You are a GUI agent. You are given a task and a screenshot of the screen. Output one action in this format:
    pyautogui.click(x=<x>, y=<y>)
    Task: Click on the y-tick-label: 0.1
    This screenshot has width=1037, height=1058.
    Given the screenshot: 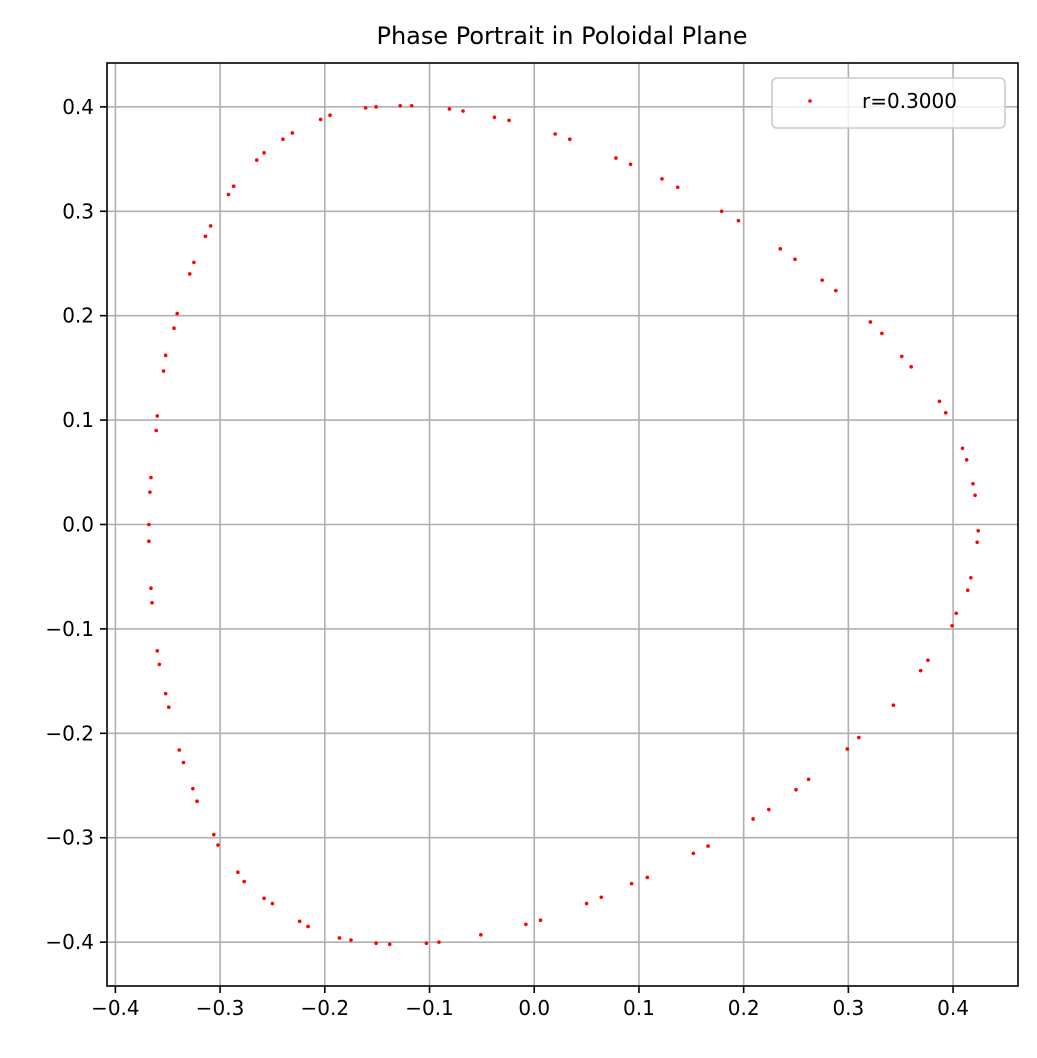 What is the action you would take?
    pyautogui.click(x=78, y=420)
    